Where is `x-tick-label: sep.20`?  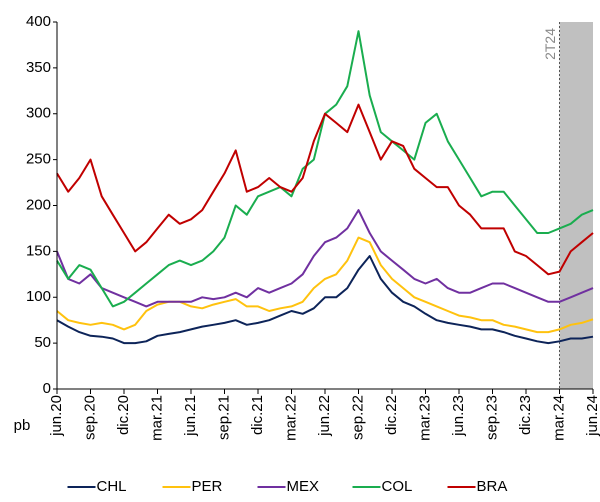 x-tick-label: sep.20 is located at coordinates (89, 417).